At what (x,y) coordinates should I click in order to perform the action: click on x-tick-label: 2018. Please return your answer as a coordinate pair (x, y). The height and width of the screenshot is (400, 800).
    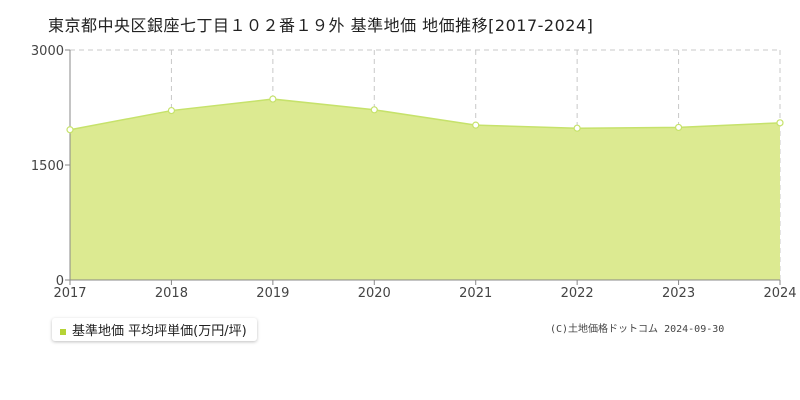
    Looking at the image, I should click on (171, 293).